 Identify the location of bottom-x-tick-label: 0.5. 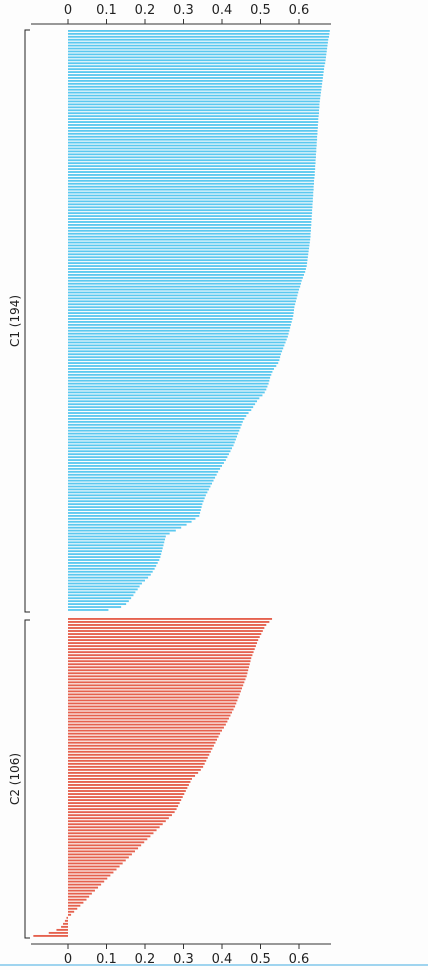
(260, 959).